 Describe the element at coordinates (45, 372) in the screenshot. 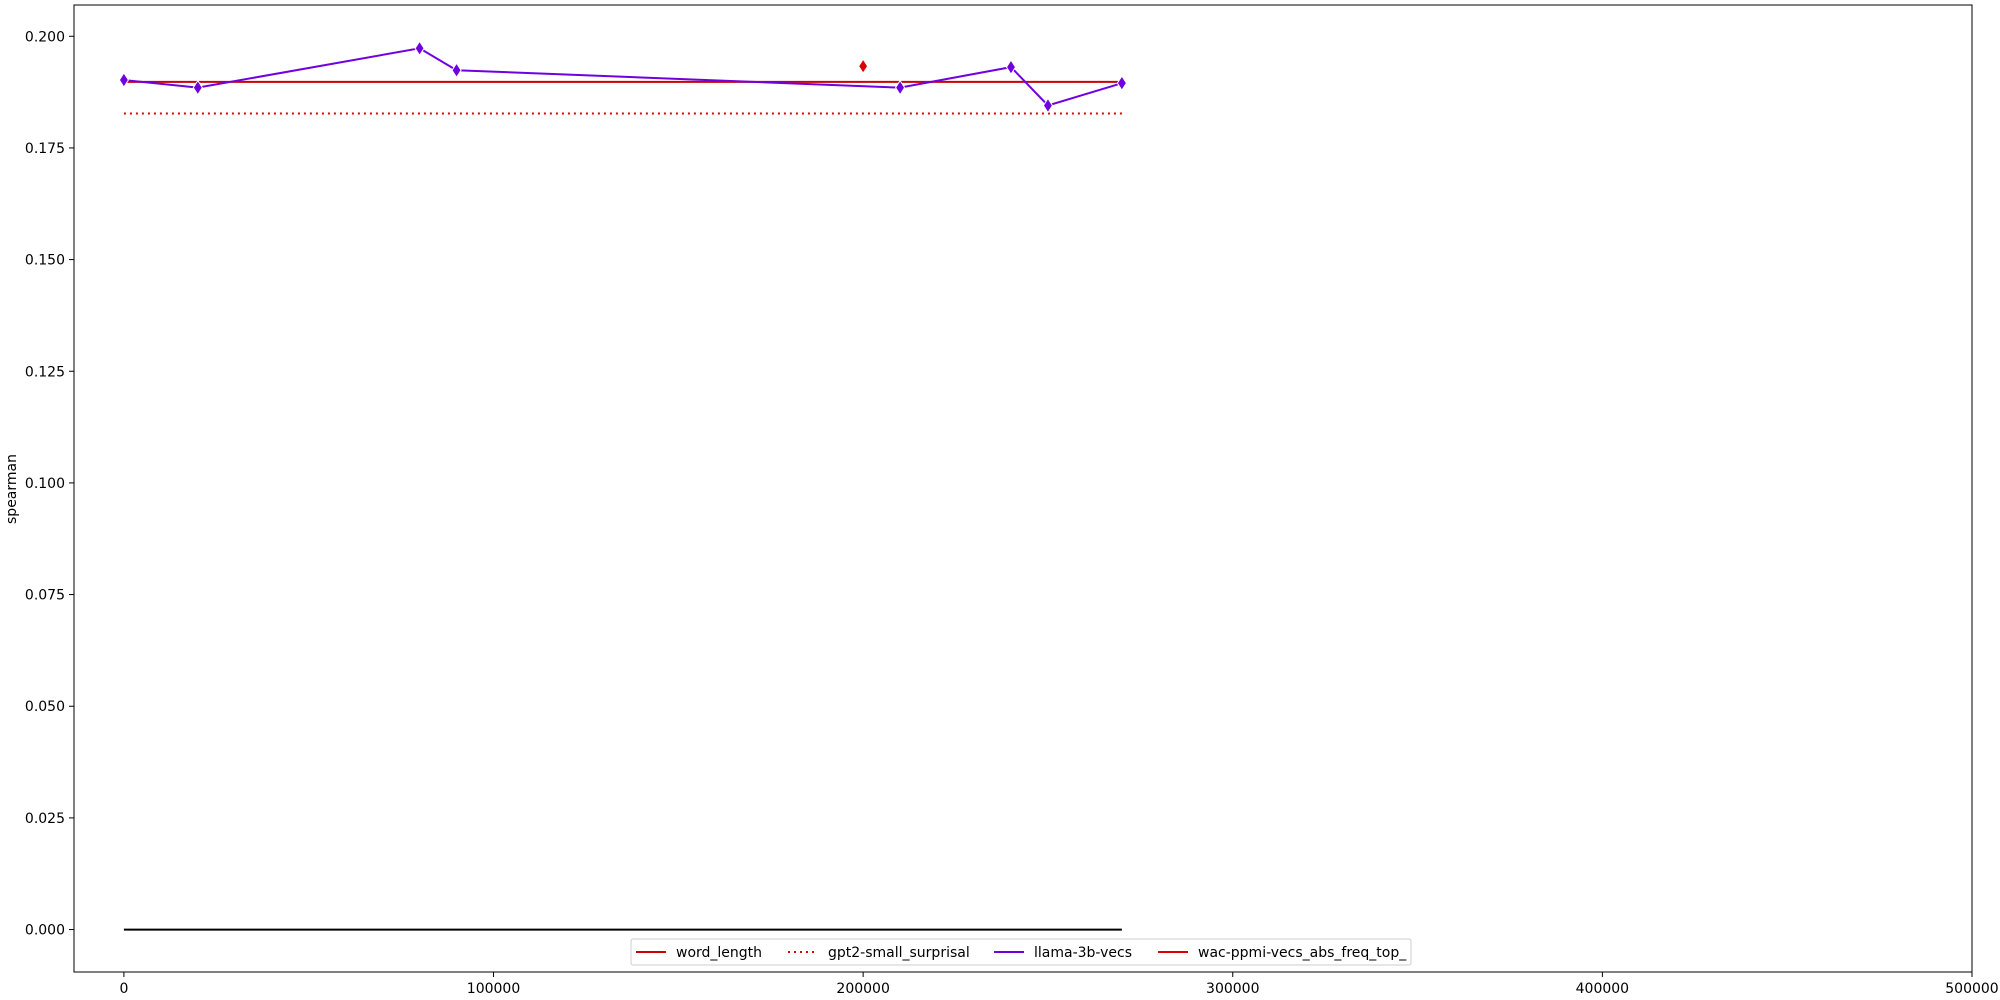

I see `y-tick-label: 0.125` at that location.